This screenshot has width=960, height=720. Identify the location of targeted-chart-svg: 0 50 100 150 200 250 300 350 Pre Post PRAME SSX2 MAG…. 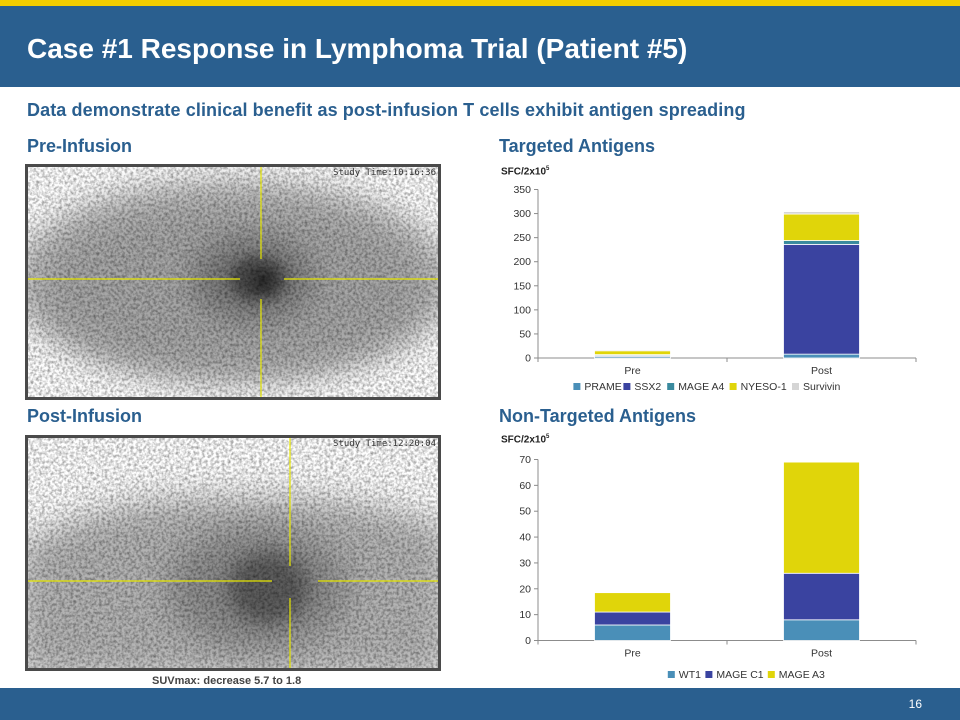
(715, 288).